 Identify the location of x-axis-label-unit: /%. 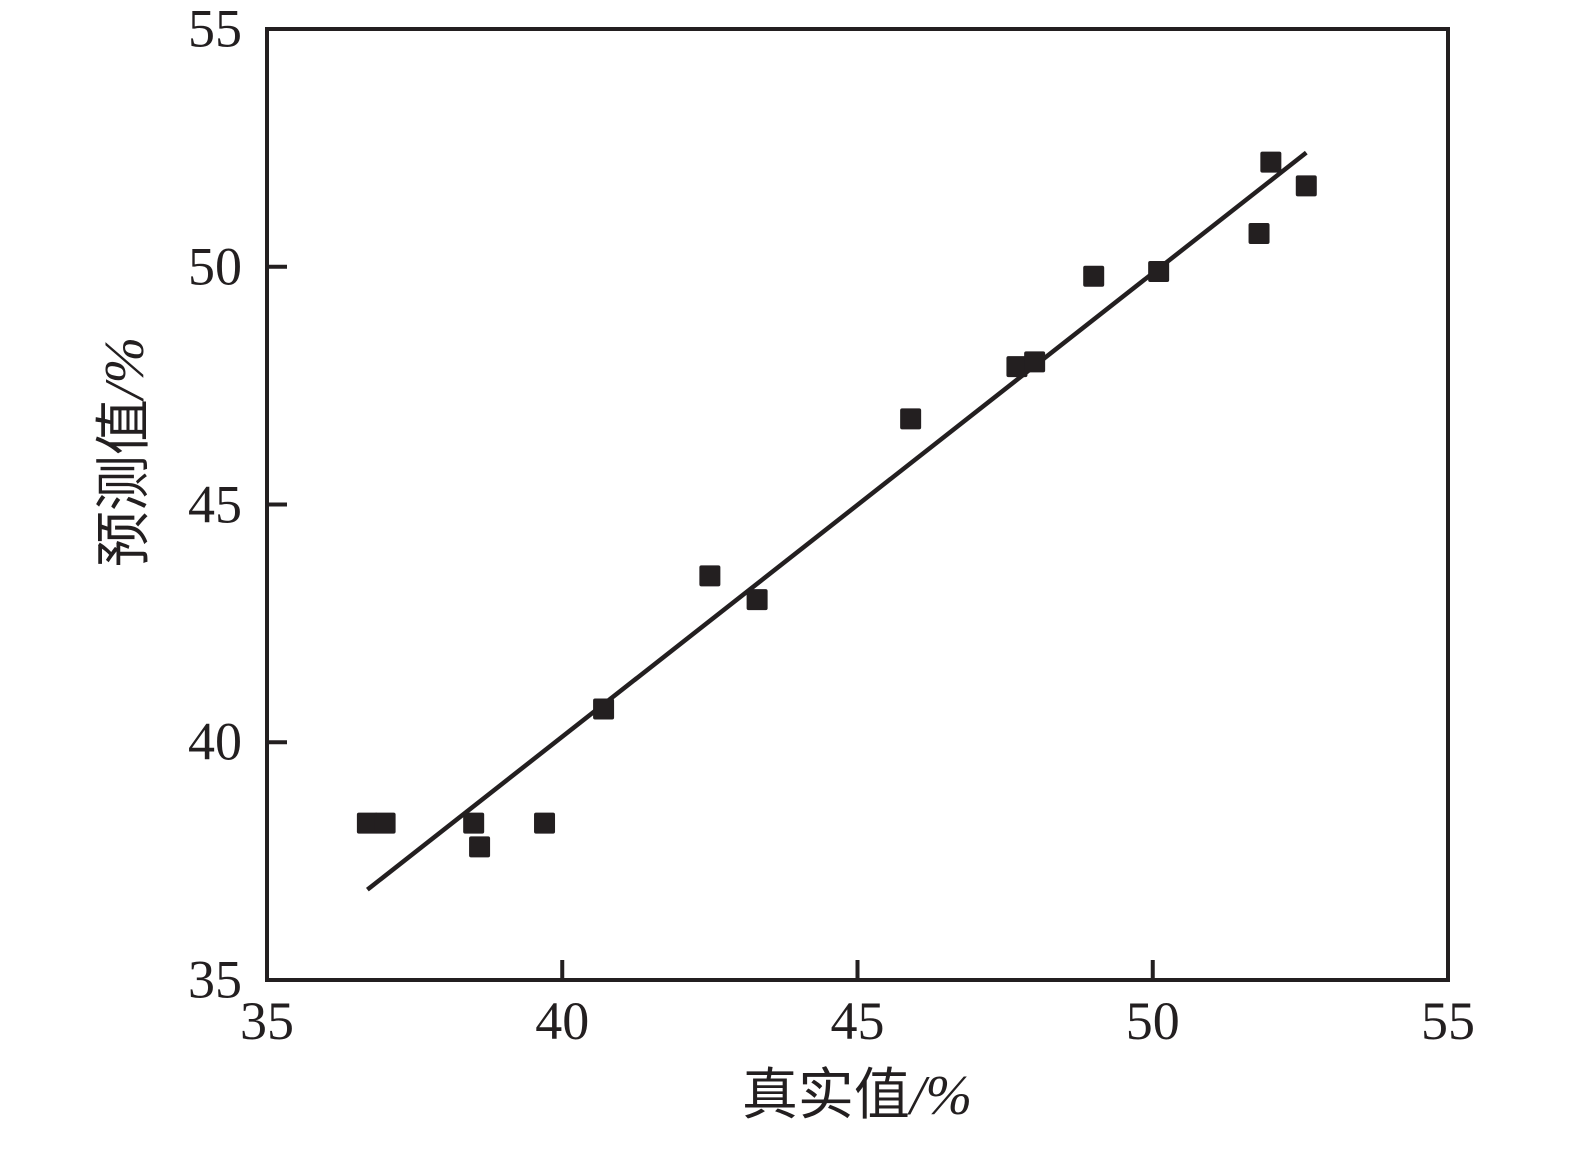
(941, 1096).